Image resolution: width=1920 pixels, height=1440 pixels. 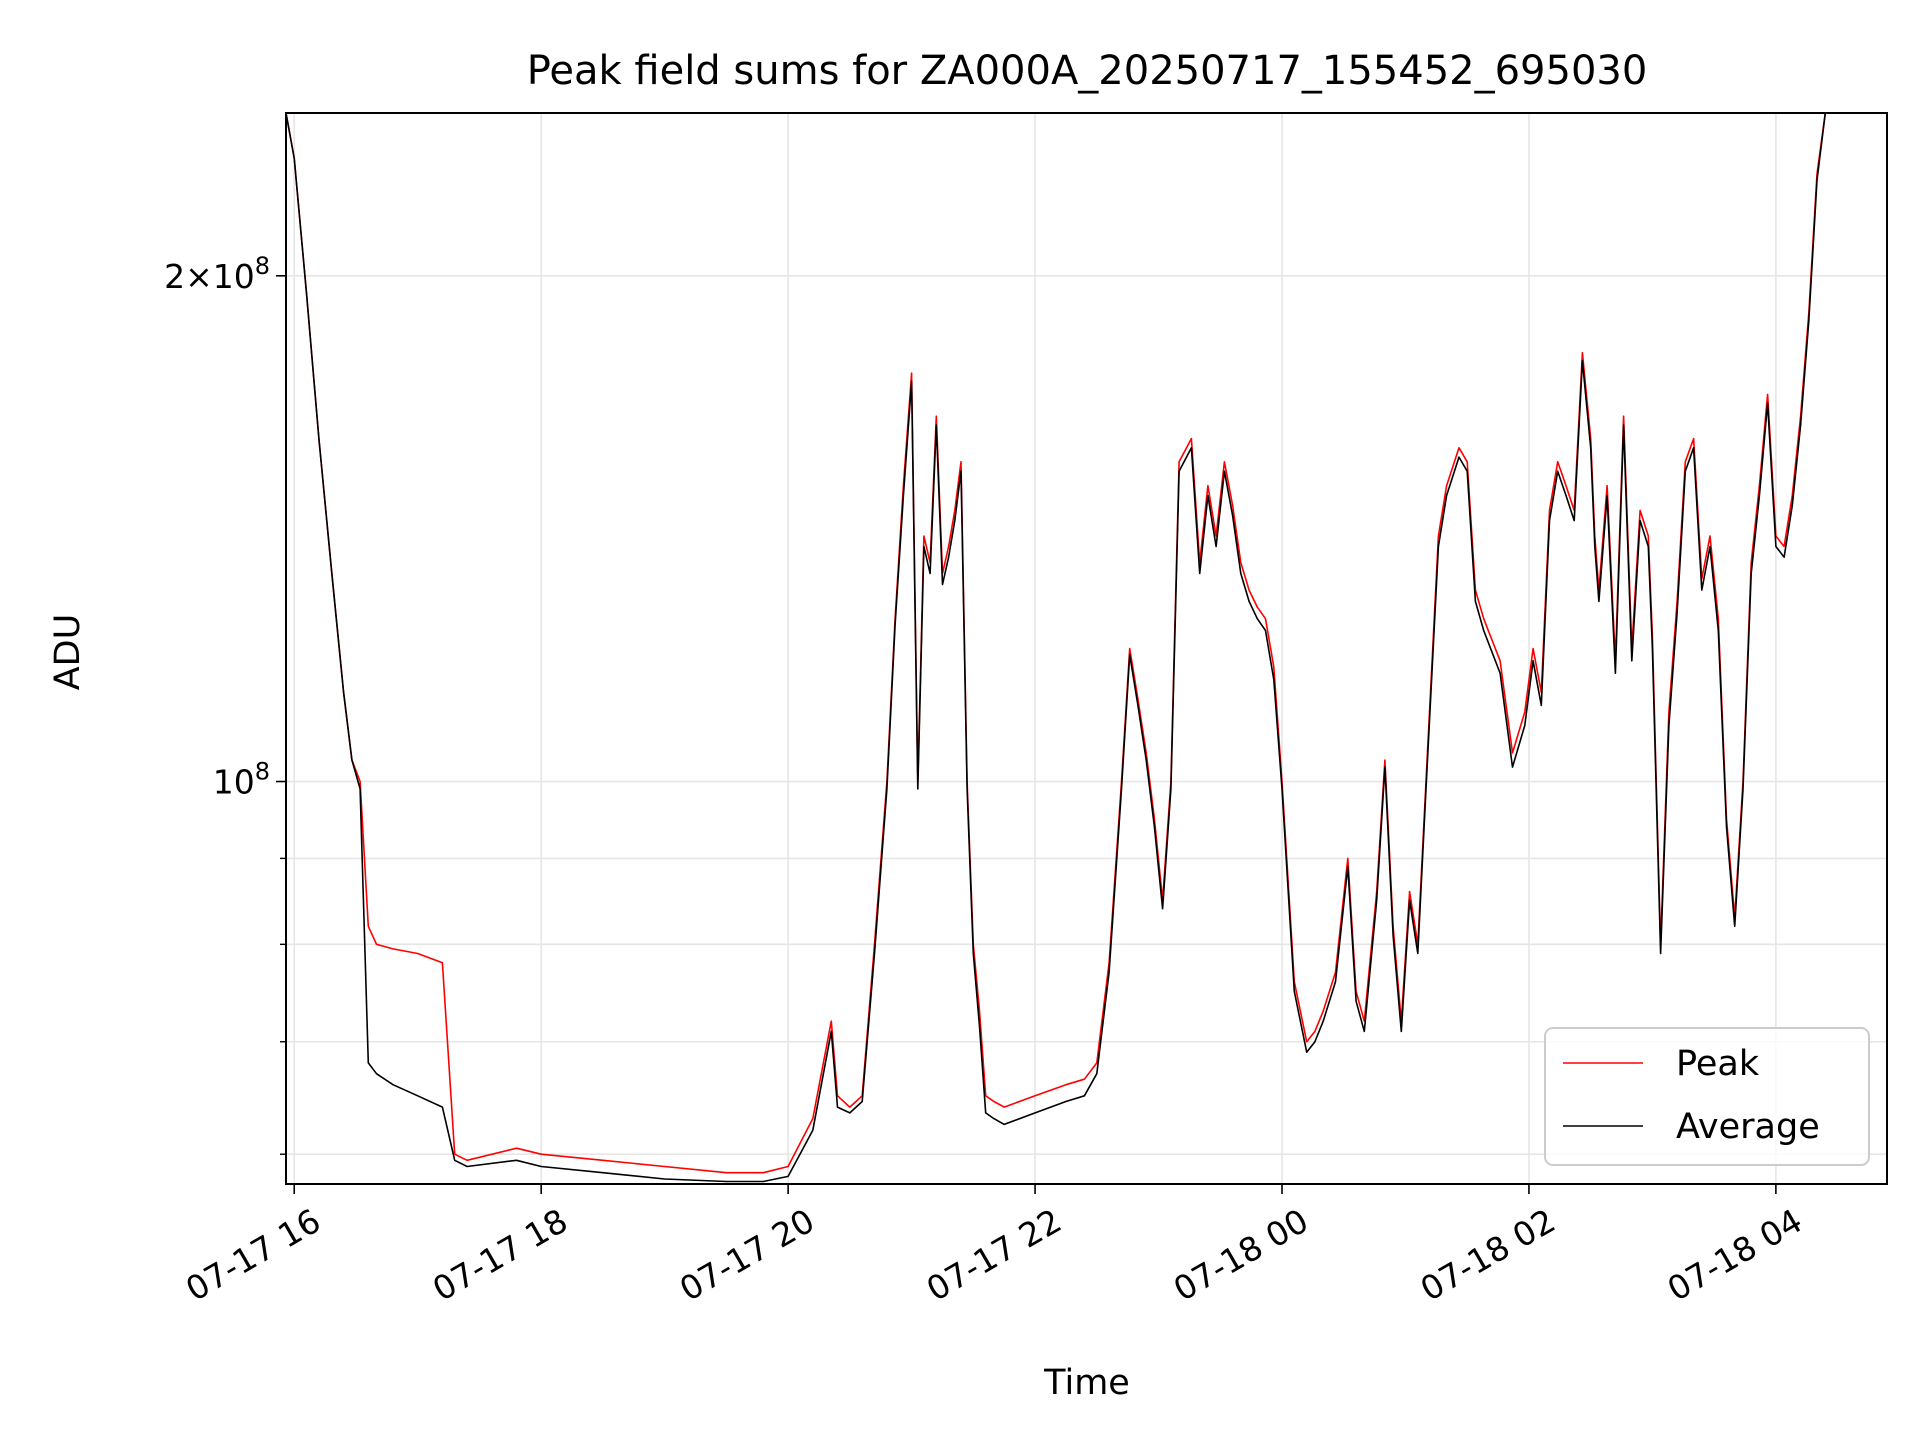 I want to click on x-axis-label: Time, so click(x=1086, y=1383).